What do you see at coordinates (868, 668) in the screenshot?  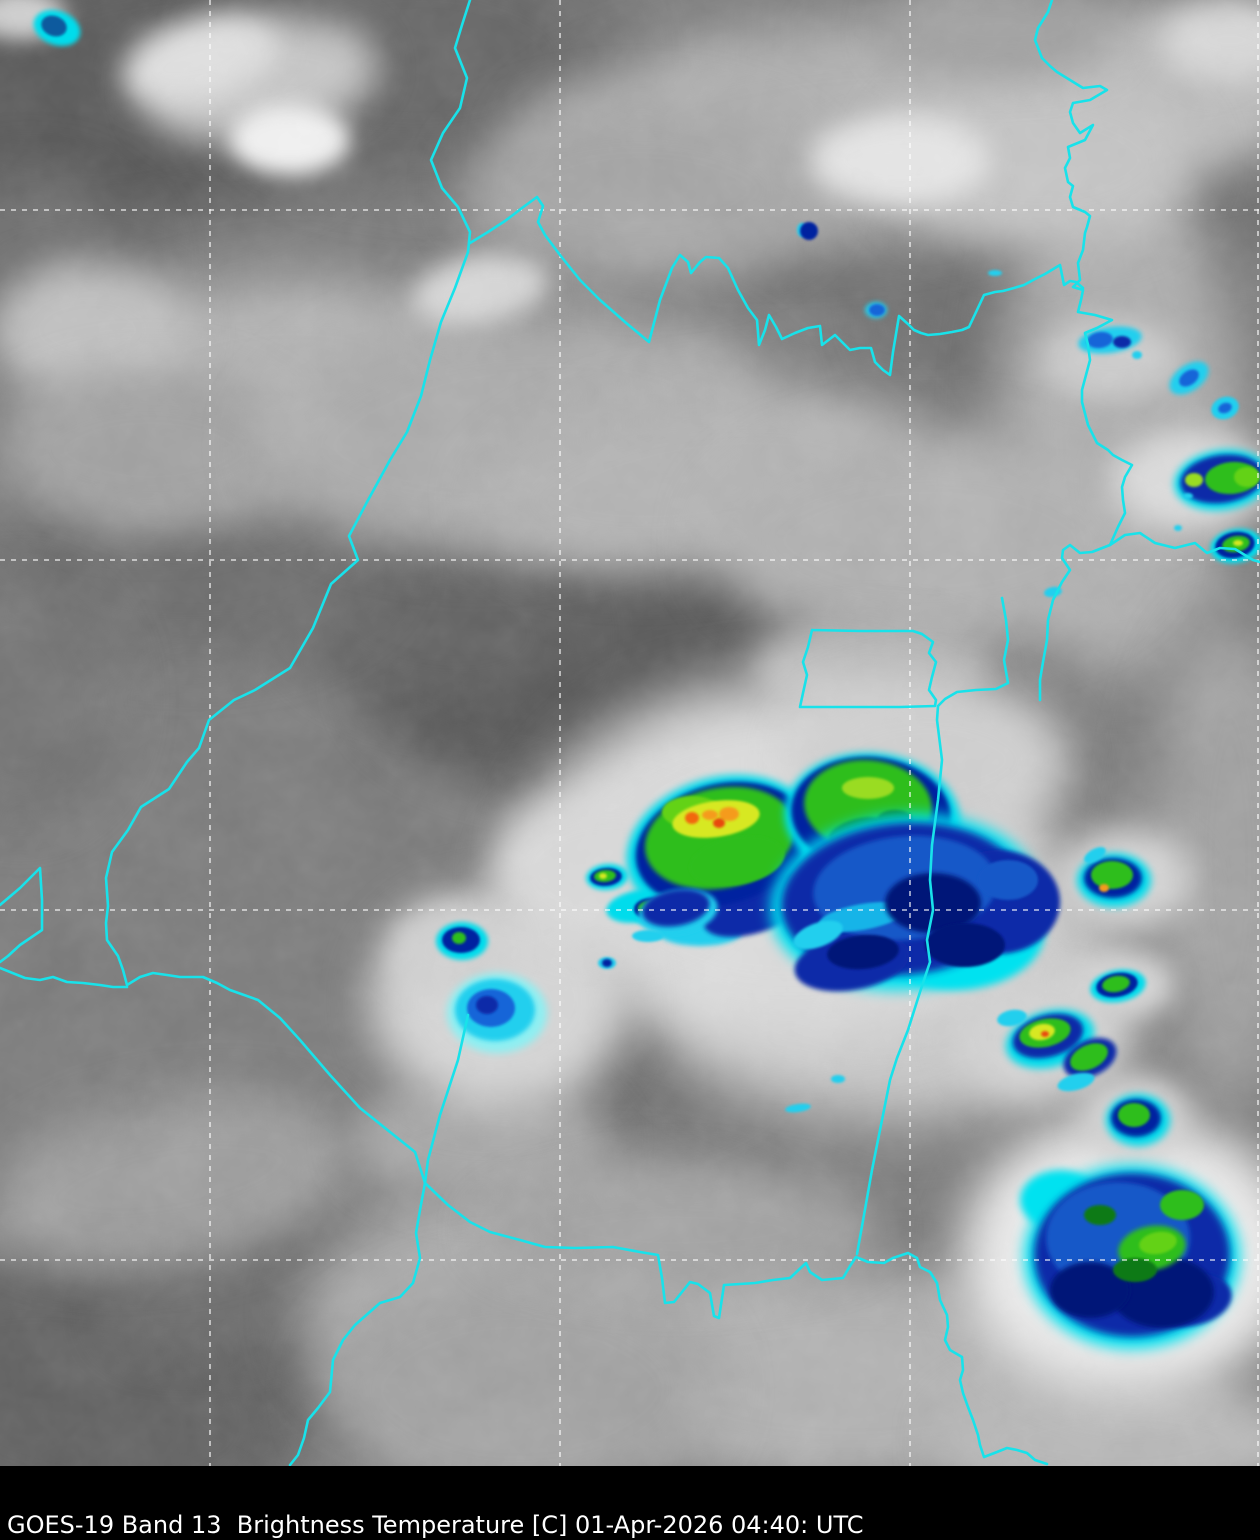 I see `border-path-admin-box` at bounding box center [868, 668].